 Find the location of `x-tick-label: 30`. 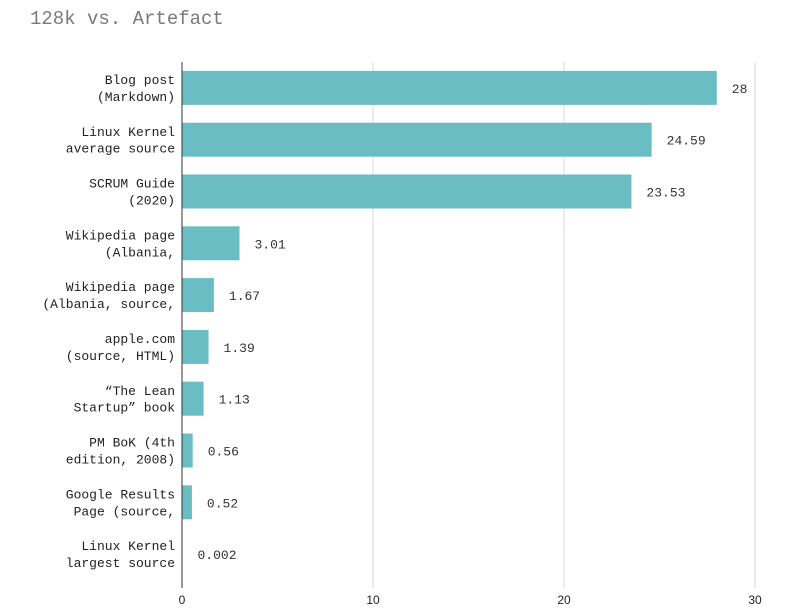

x-tick-label: 30 is located at coordinates (755, 600).